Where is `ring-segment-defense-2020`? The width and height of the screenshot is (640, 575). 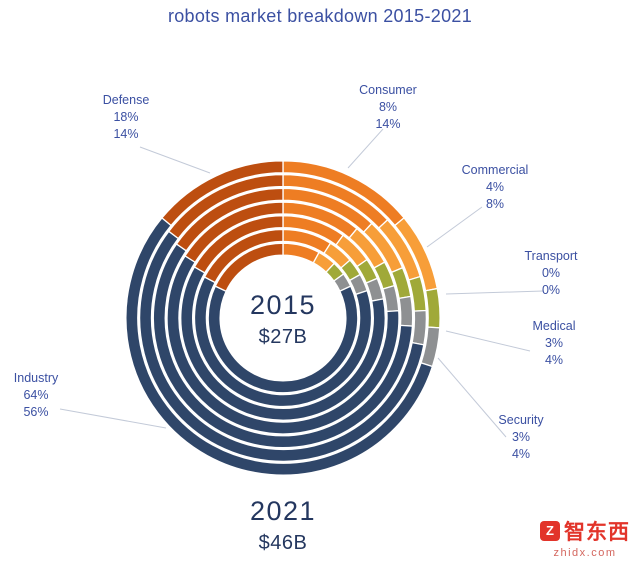 ring-segment-defense-2020 is located at coordinates (225, 206).